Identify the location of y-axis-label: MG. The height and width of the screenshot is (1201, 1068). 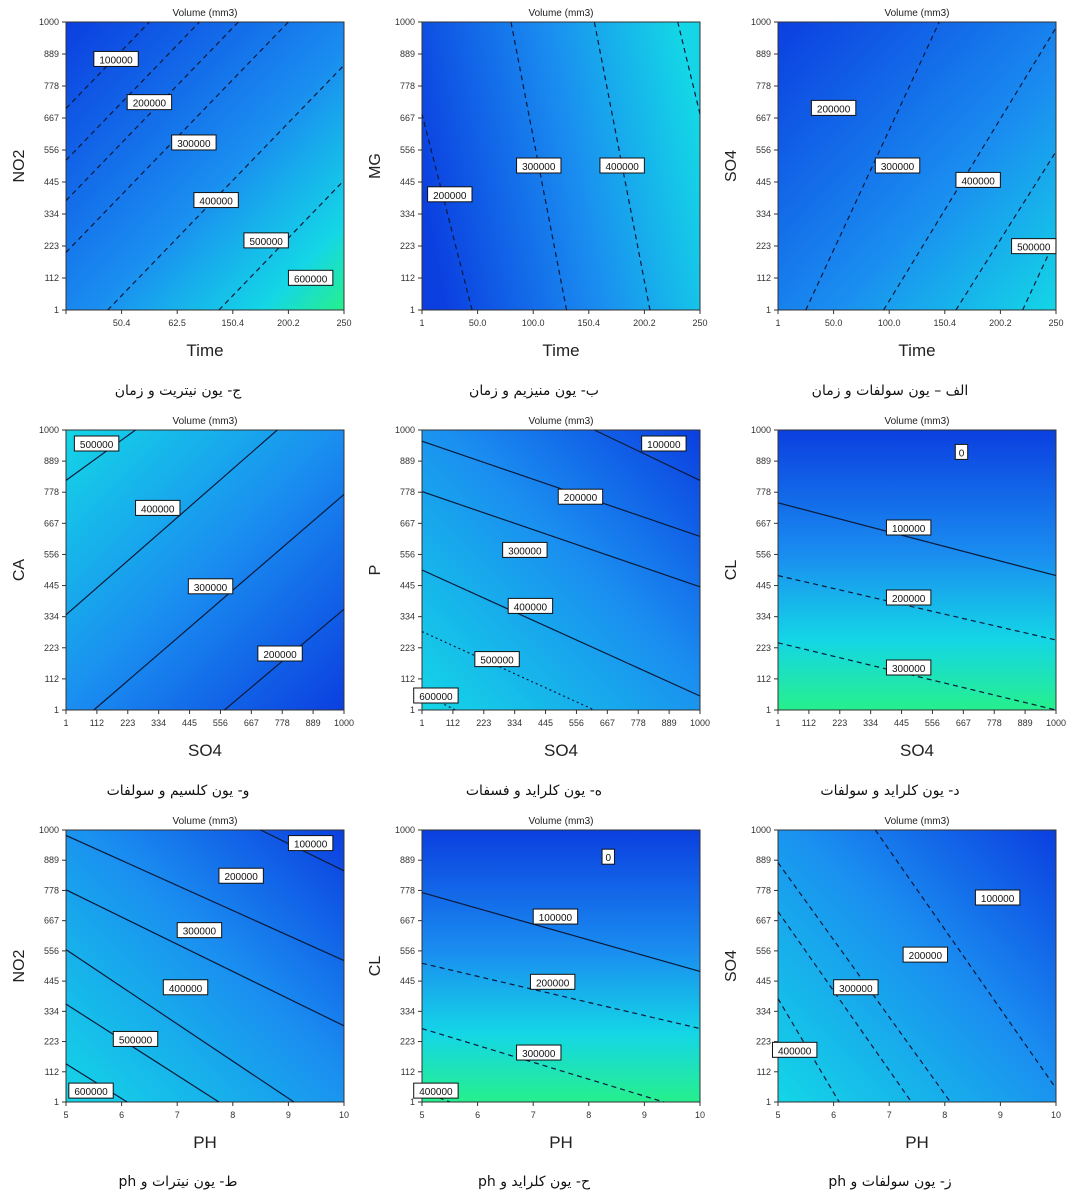
(375, 166).